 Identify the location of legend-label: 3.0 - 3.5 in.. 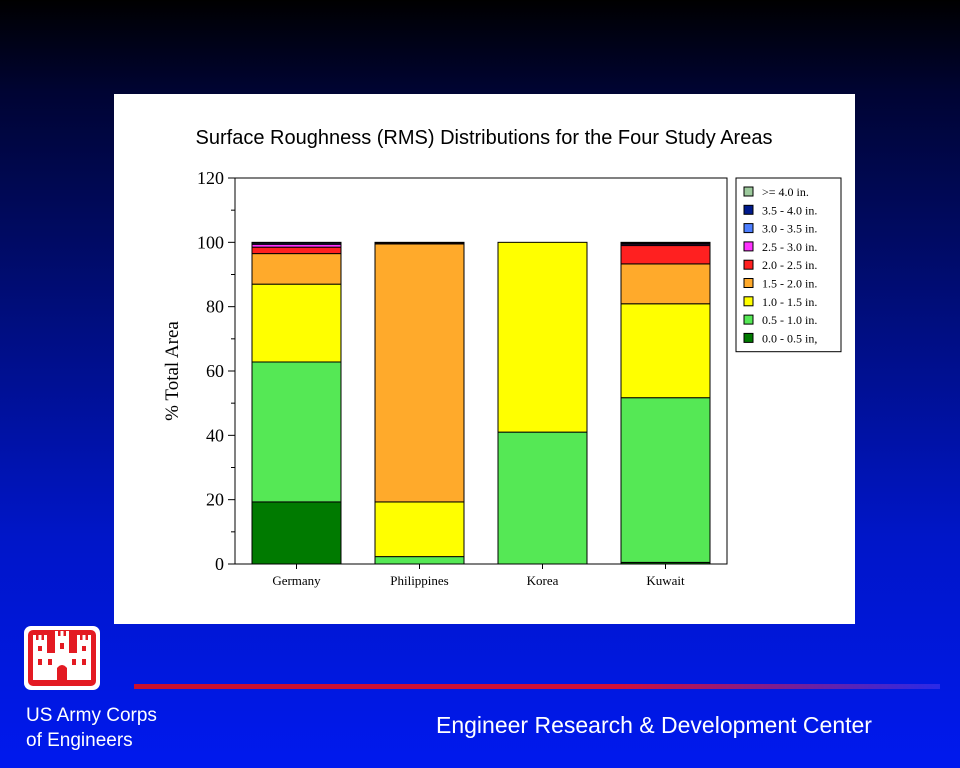
(789, 229).